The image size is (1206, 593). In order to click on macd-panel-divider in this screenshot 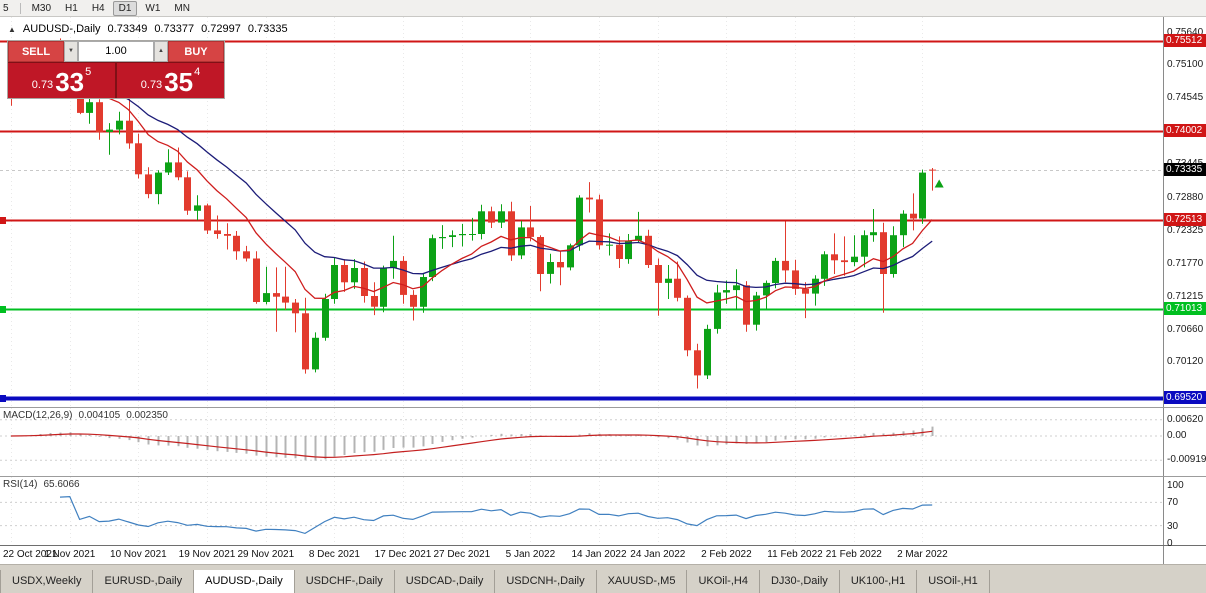, I will do `click(603, 407)`.